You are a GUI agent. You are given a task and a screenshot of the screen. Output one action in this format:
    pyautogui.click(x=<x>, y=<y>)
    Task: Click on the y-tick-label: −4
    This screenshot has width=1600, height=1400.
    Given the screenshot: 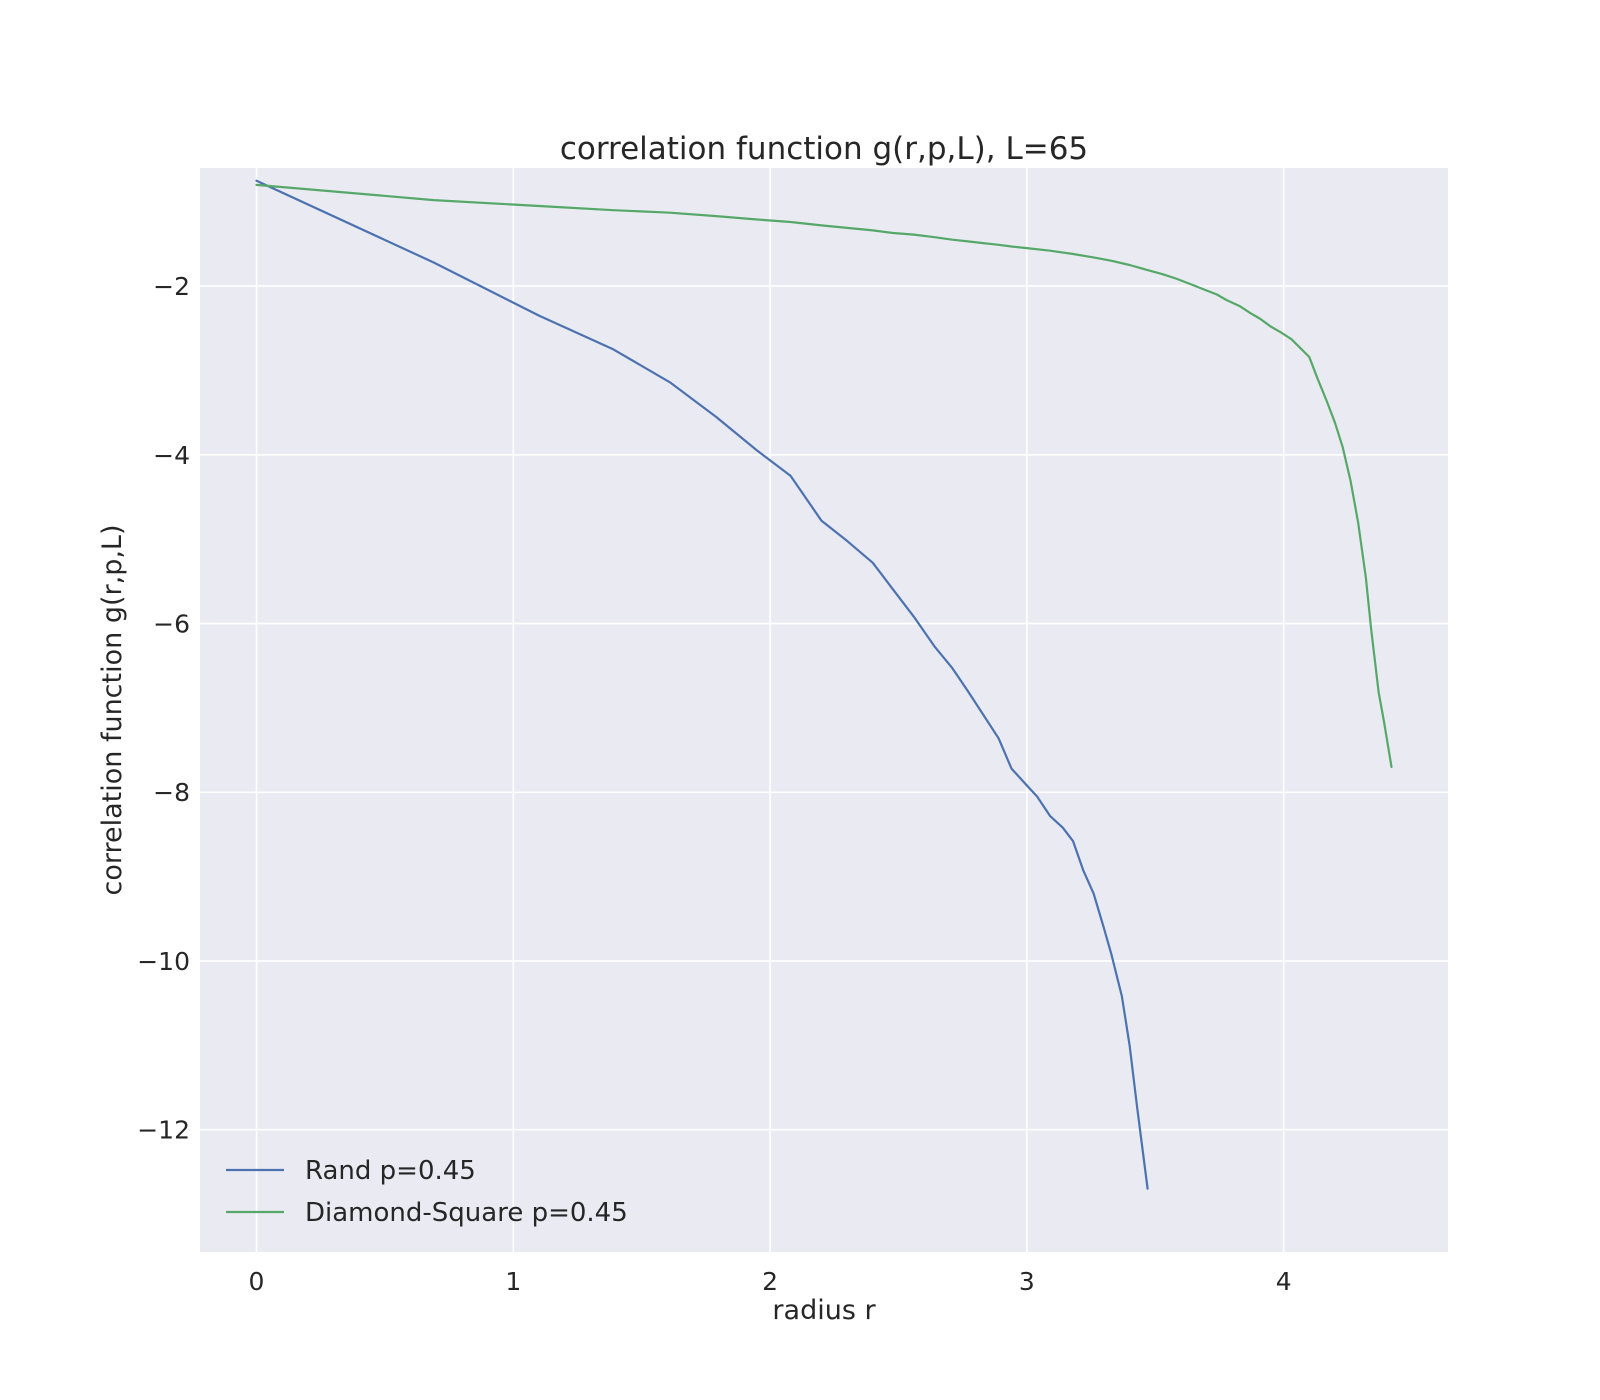 What is the action you would take?
    pyautogui.click(x=171, y=455)
    